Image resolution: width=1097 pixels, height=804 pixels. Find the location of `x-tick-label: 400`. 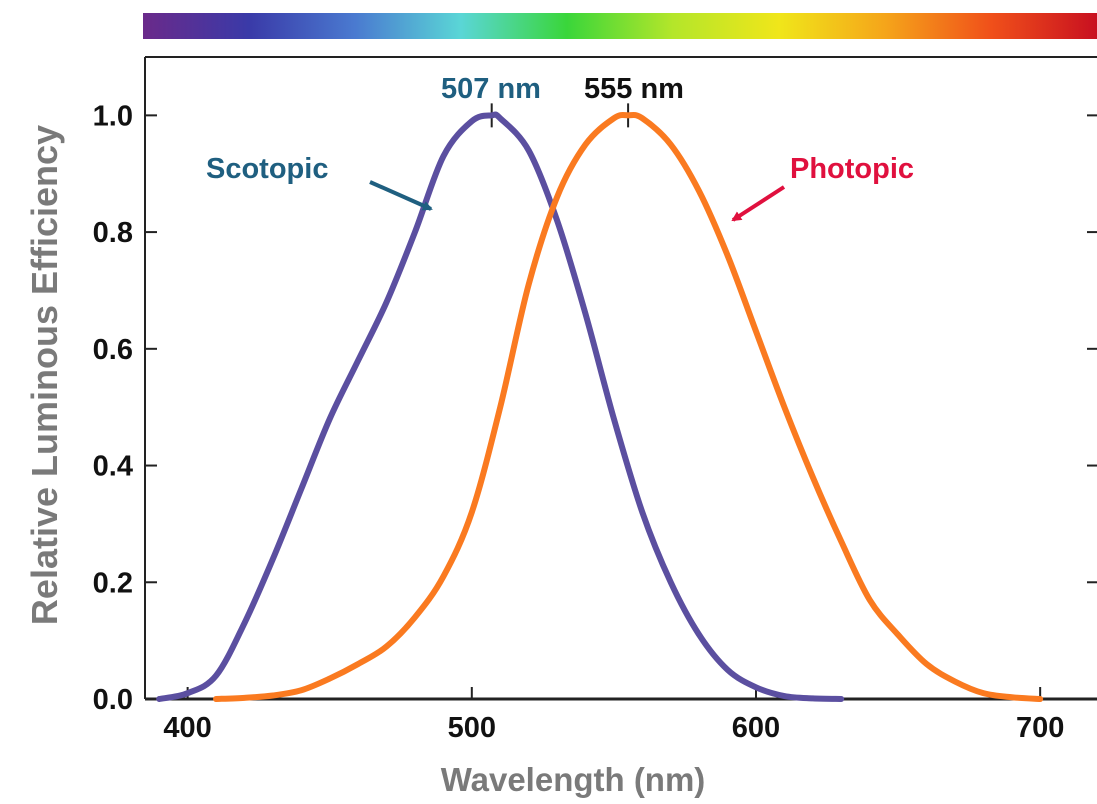

x-tick-label: 400 is located at coordinates (187, 728).